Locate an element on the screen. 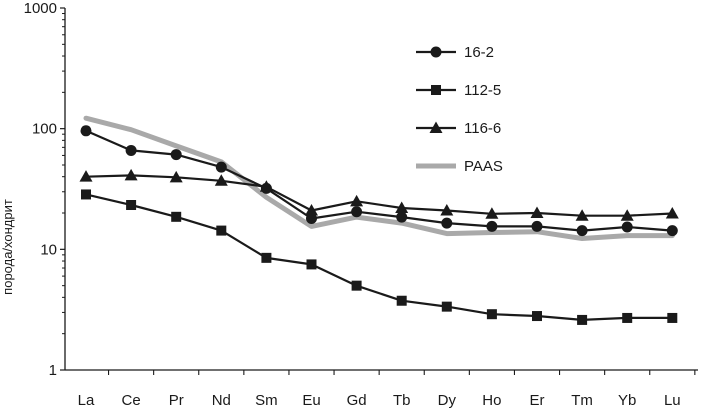  x-tick-label: Gd is located at coordinates (357, 400).